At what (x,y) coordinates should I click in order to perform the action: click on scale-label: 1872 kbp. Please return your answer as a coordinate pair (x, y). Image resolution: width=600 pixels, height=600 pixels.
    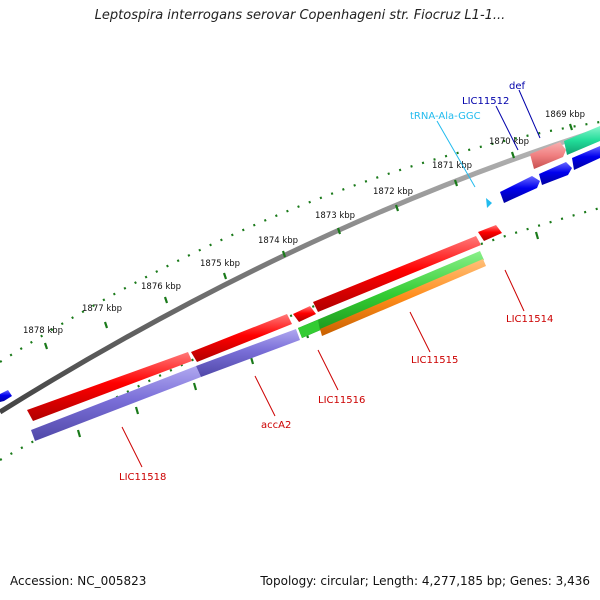
    Looking at the image, I should click on (393, 192).